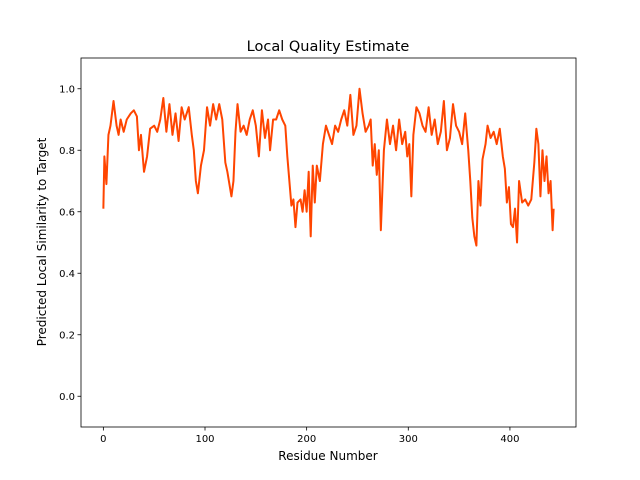 Image resolution: width=640 pixels, height=480 pixels. What do you see at coordinates (67, 397) in the screenshot?
I see `y-tick-label: 0.0` at bounding box center [67, 397].